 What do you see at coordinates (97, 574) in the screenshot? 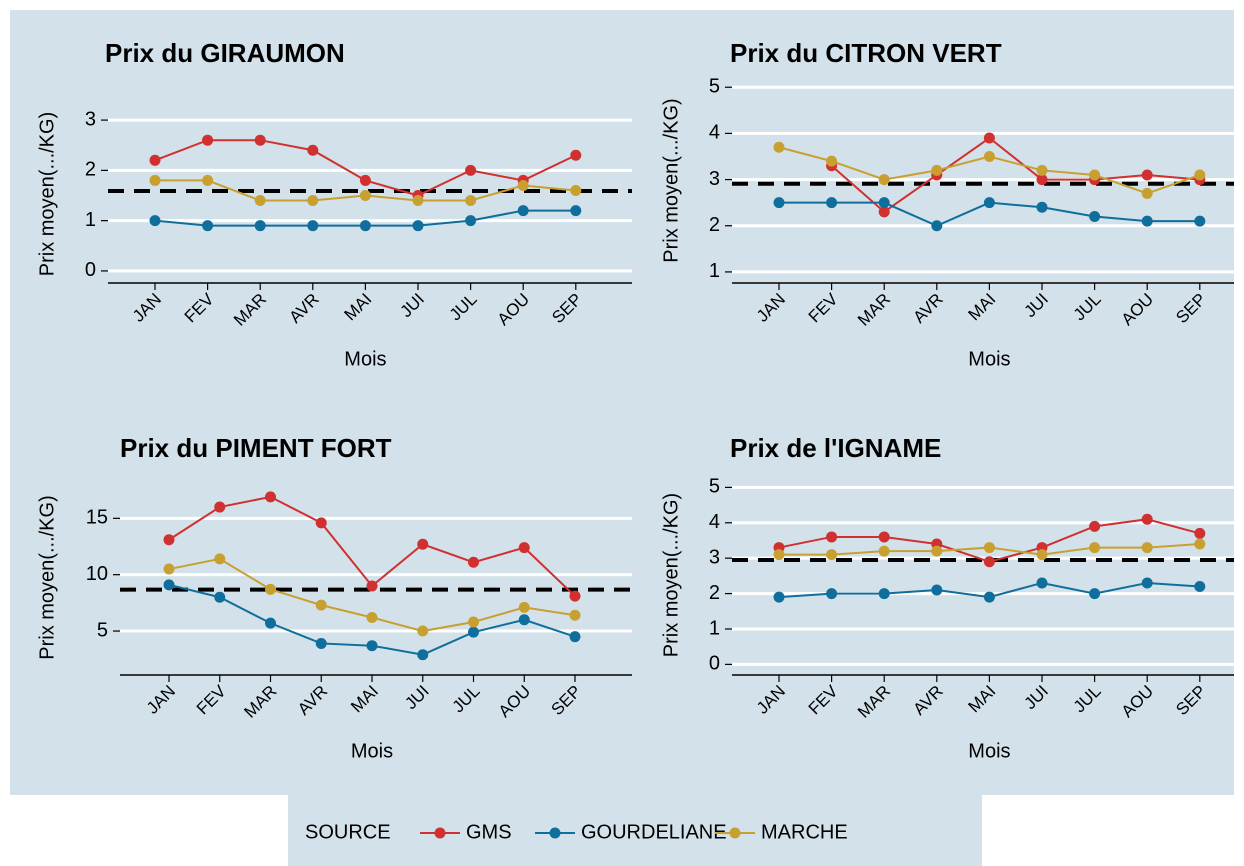
I see `y-tick-label: 10` at bounding box center [97, 574].